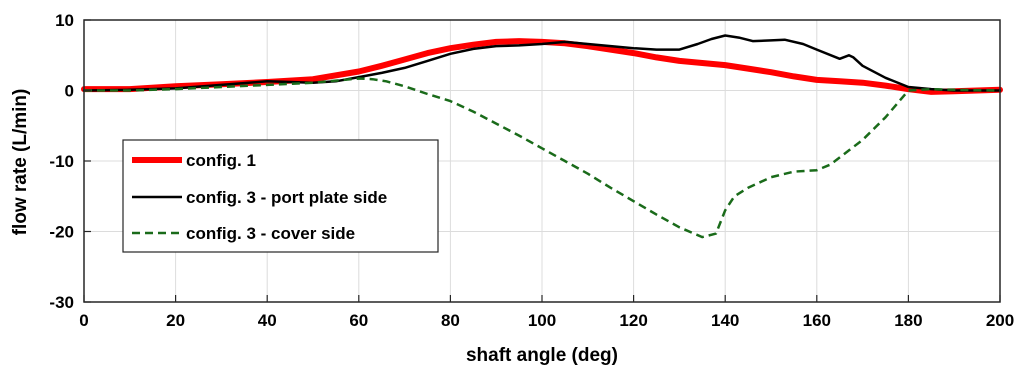  I want to click on legend-label-config-3-cover: config. 3 - cover side, so click(270, 233).